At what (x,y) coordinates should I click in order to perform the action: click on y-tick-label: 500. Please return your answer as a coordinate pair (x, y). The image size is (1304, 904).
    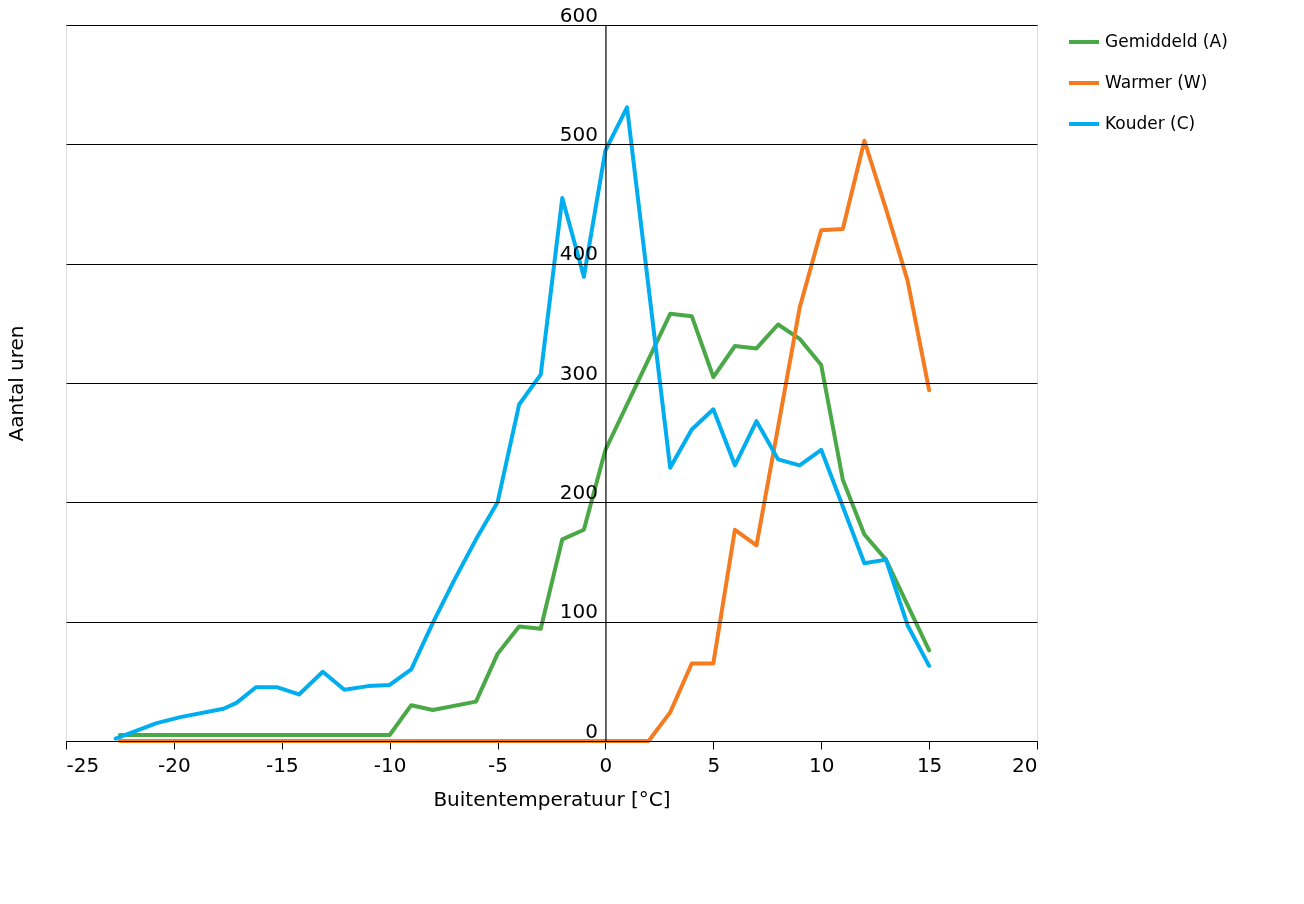
    Looking at the image, I should click on (578, 133).